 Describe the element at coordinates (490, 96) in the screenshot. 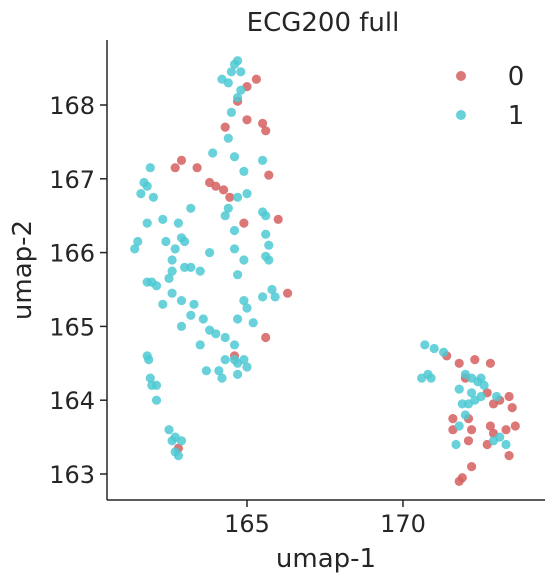

I see `legend: 0 1` at that location.